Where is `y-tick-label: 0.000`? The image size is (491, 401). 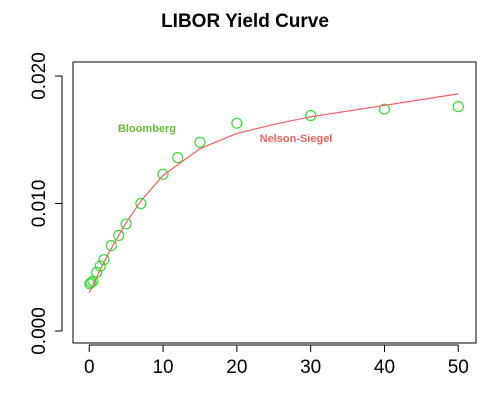 y-tick-label: 0.000 is located at coordinates (39, 331).